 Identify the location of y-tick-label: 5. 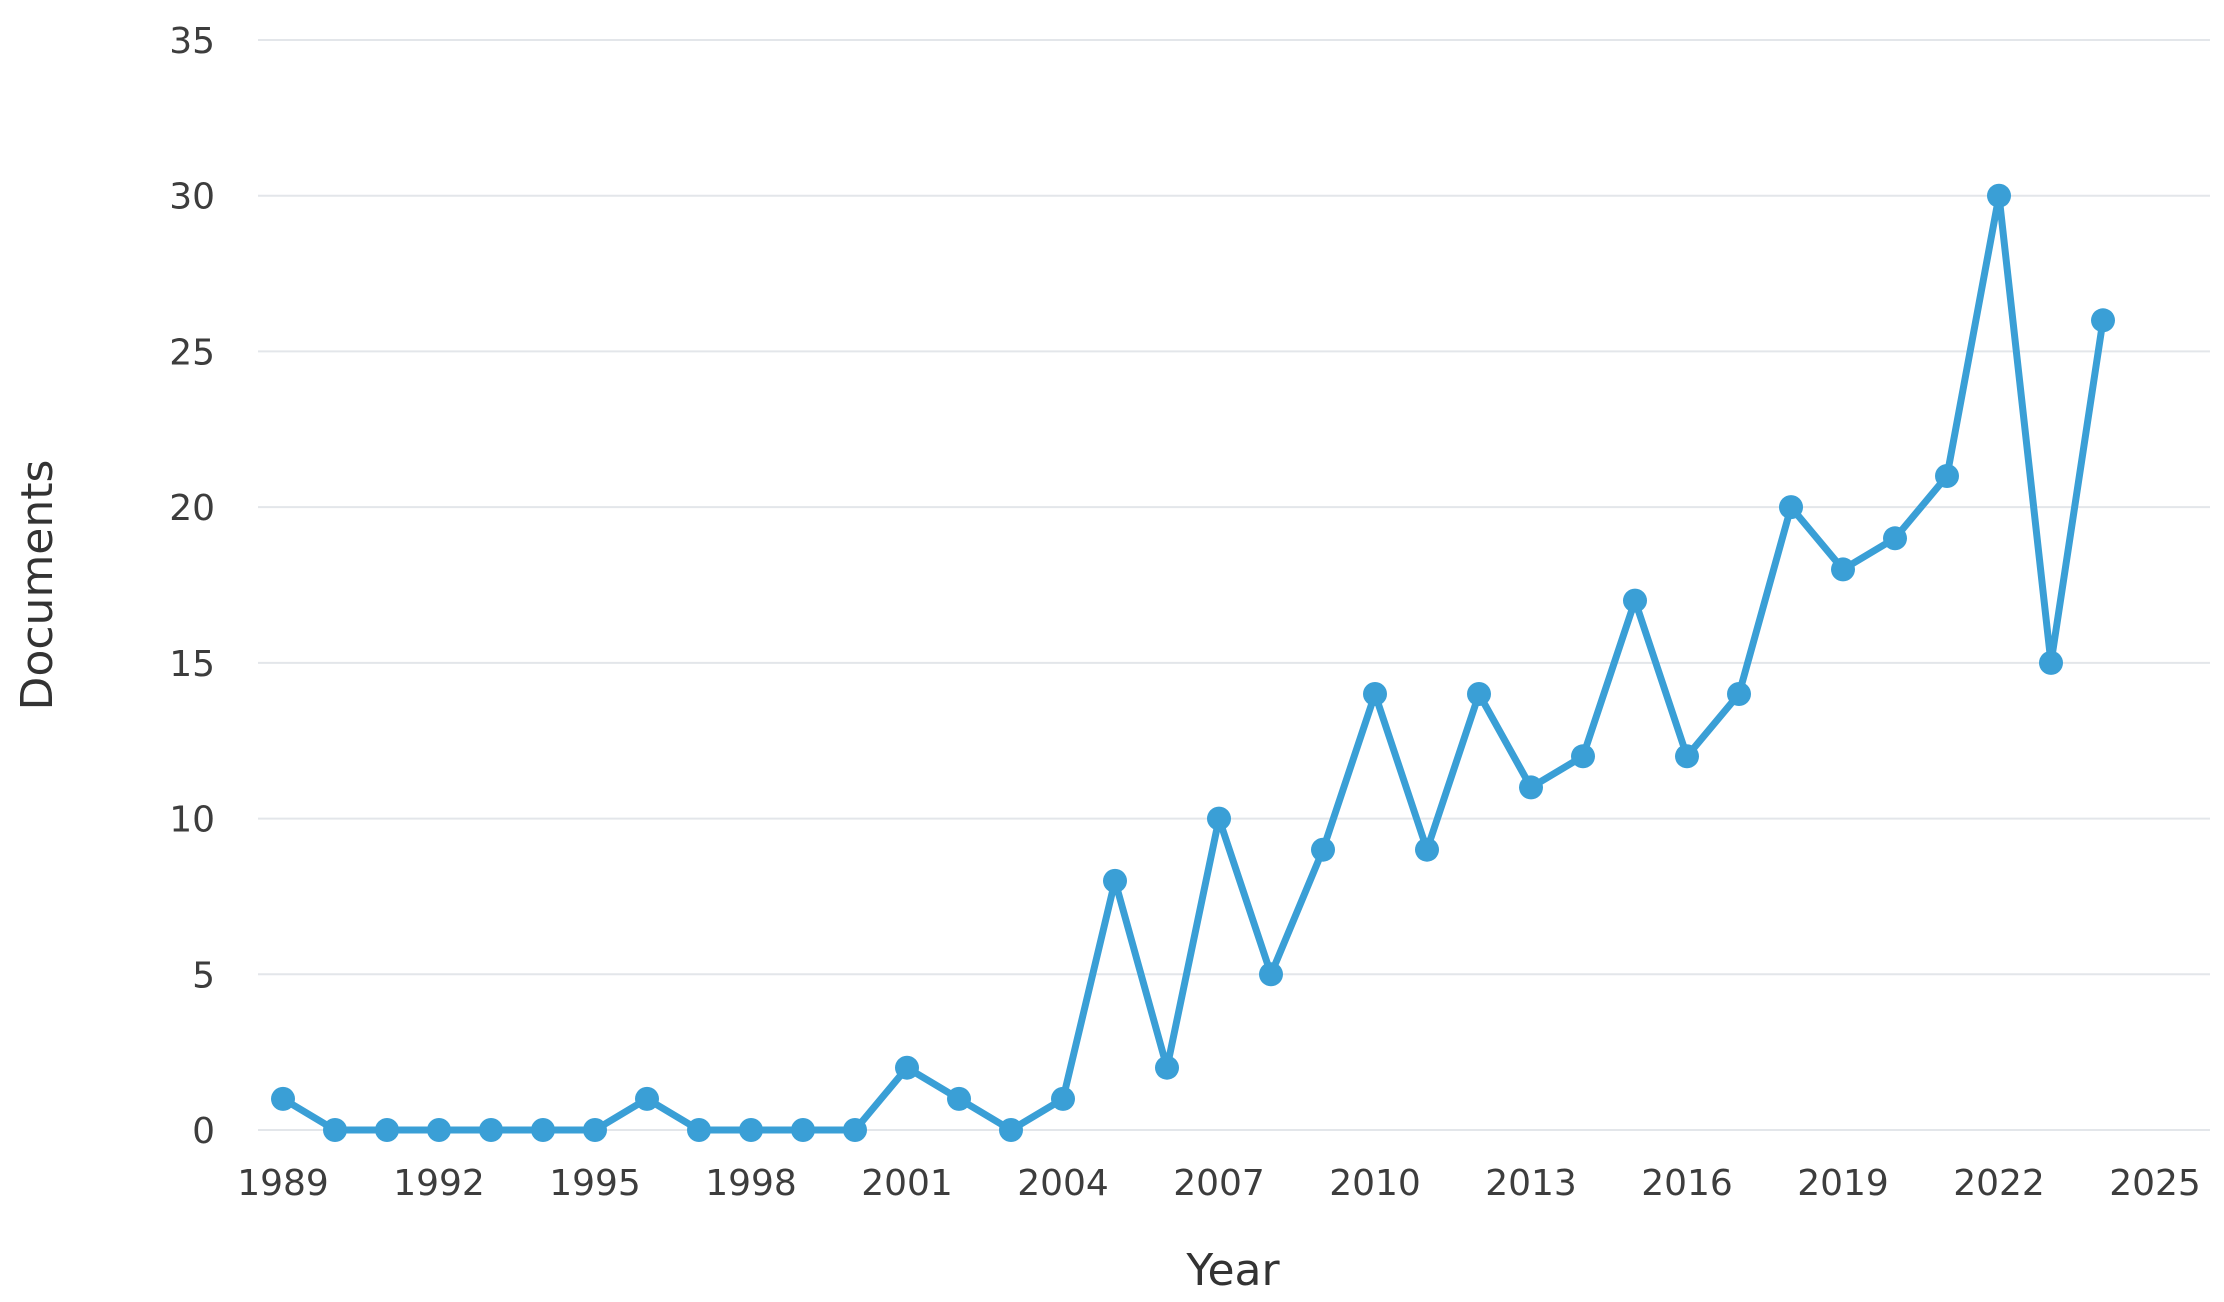
(203, 975).